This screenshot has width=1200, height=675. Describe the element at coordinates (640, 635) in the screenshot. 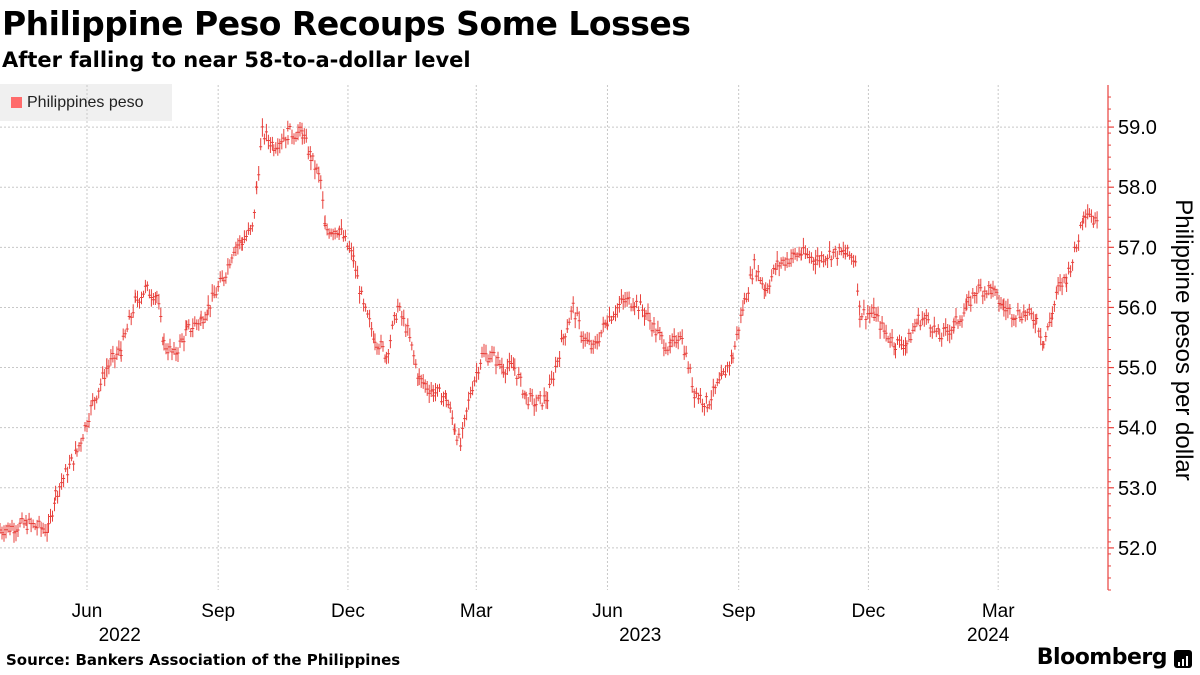

I see `x-year-label: 2023` at that location.